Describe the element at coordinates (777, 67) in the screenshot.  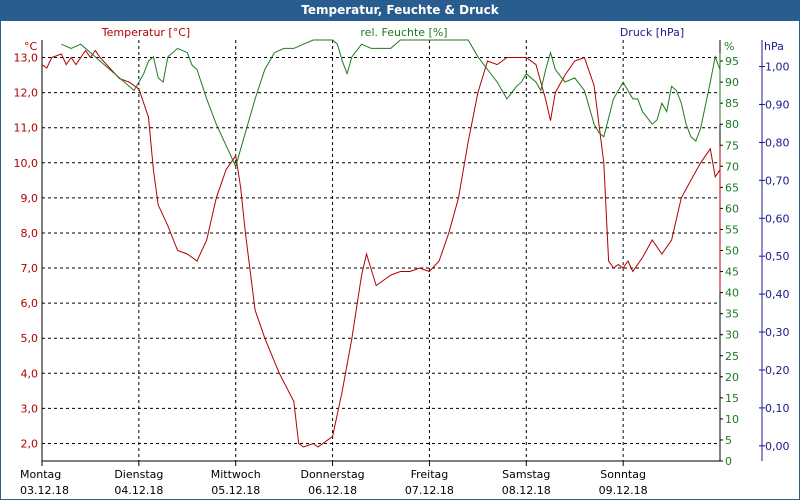
I see `pressure-tick-label: 1,00` at that location.